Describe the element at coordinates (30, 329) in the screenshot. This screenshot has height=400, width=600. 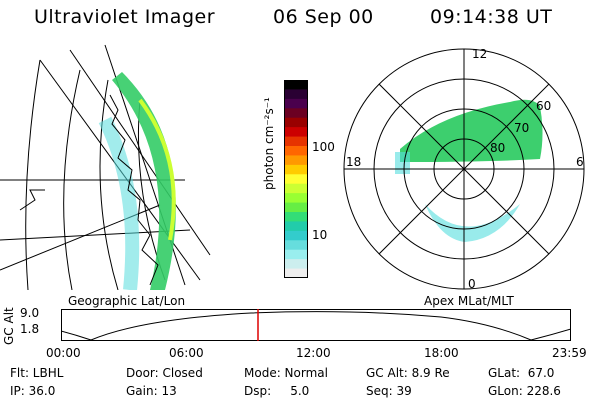
I see `orbit-ytick-1-8: 1.8` at that location.